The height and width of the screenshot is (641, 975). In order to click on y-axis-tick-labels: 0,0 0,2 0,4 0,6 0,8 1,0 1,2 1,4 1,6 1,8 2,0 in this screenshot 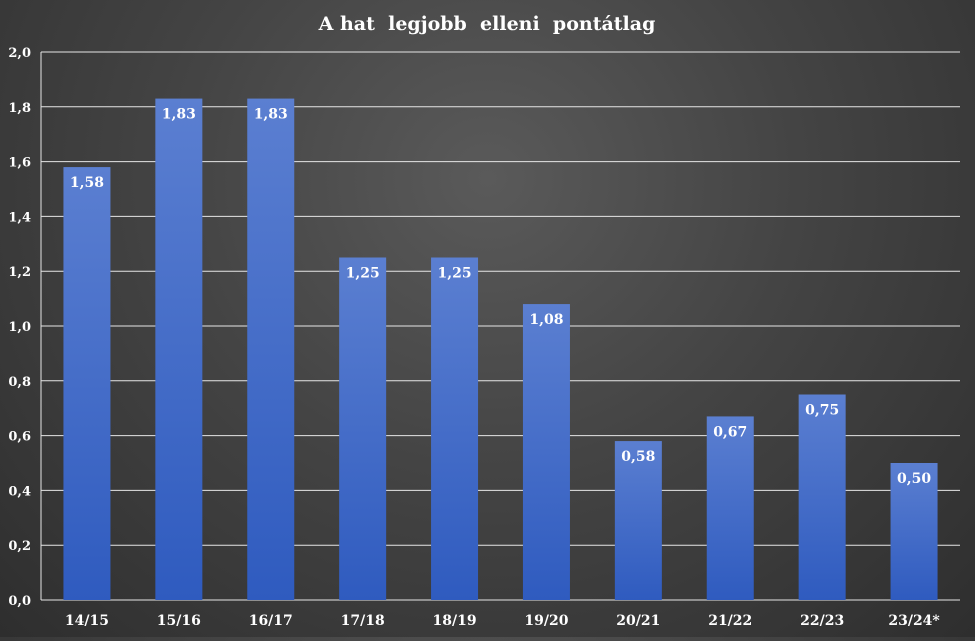, I will do `click(19, 327)`.